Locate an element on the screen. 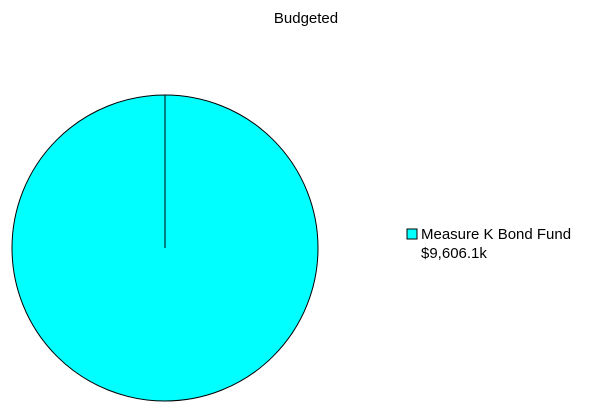  legend: Measure K Bond Fund $9,606.1k is located at coordinates (488, 244).